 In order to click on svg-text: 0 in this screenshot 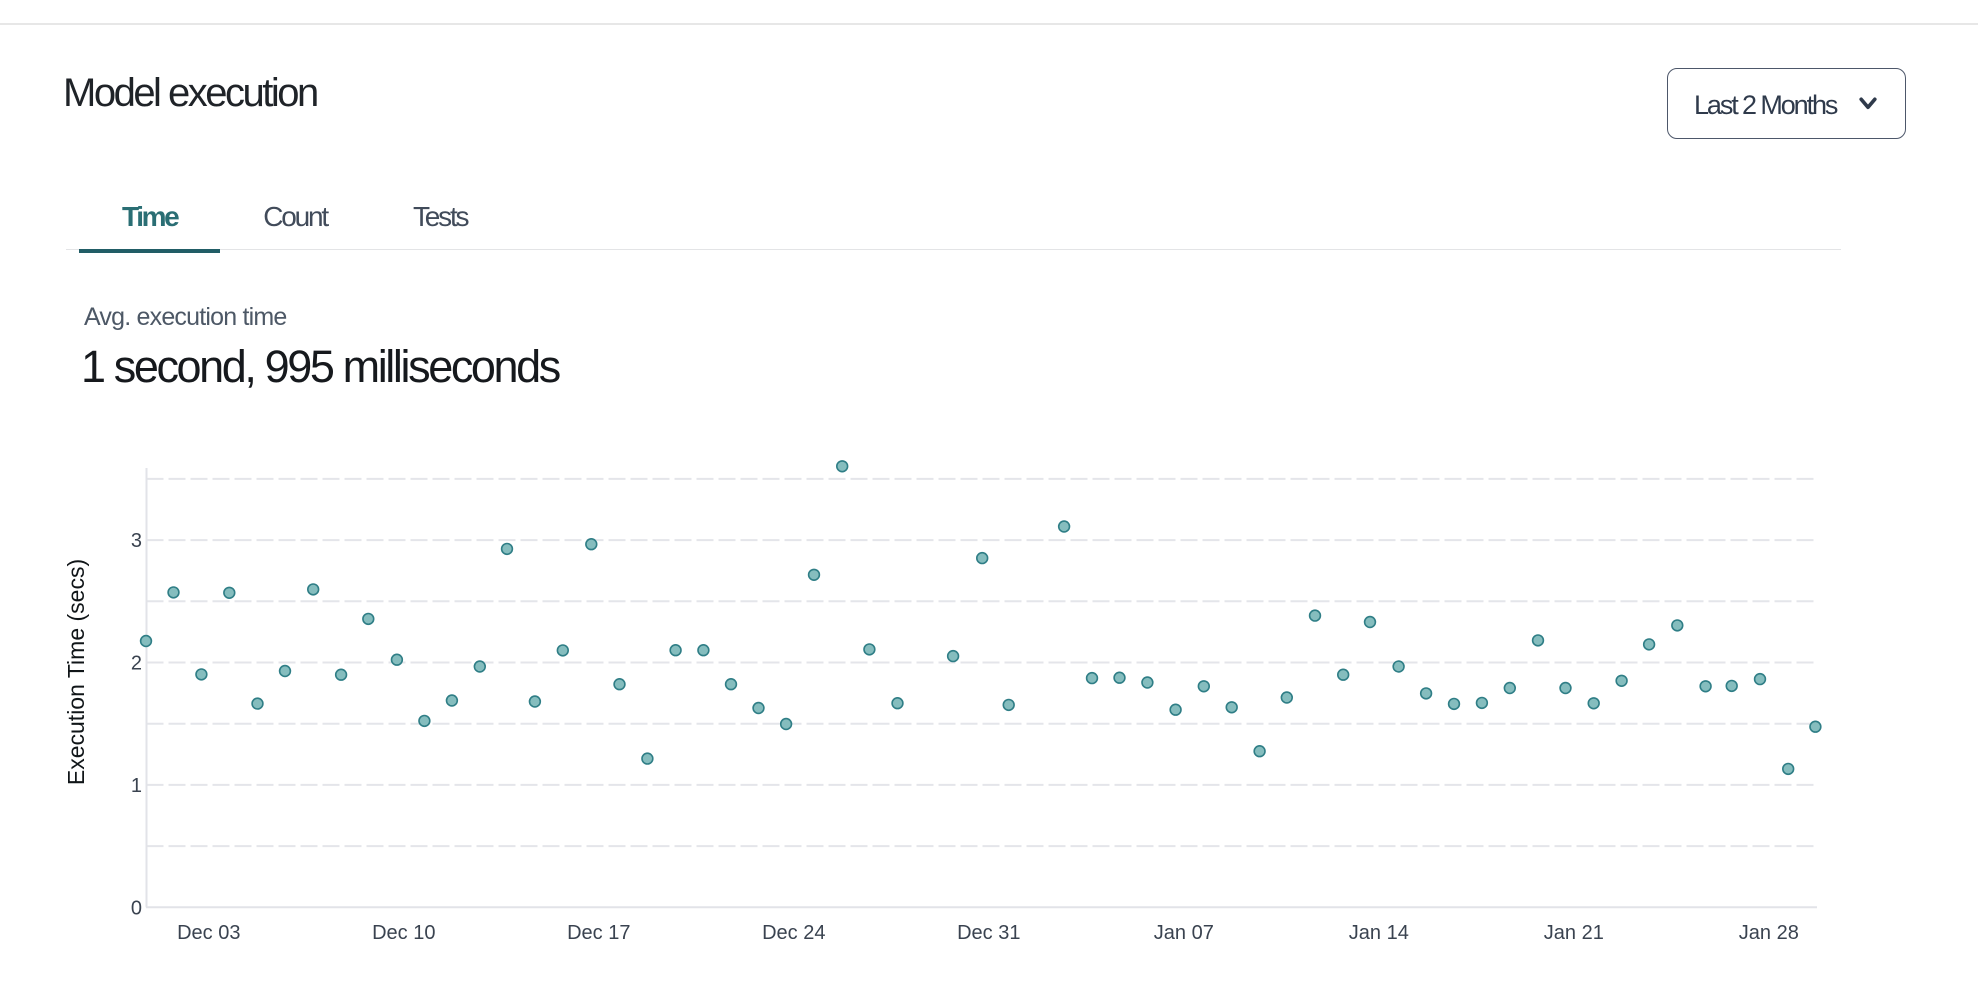, I will do `click(136, 908)`.